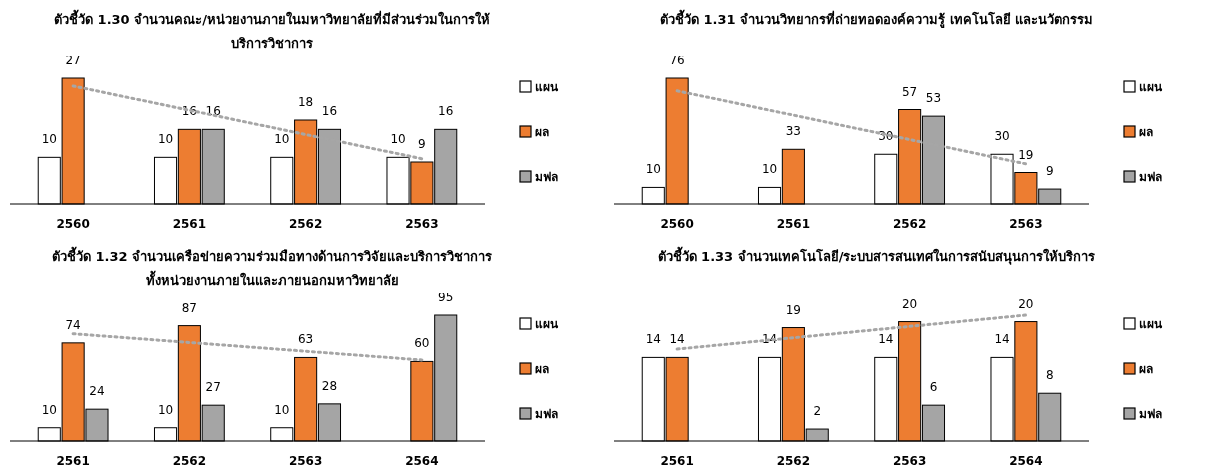  What do you see at coordinates (213, 387) in the screenshot?
I see `data-label: 27` at bounding box center [213, 387].